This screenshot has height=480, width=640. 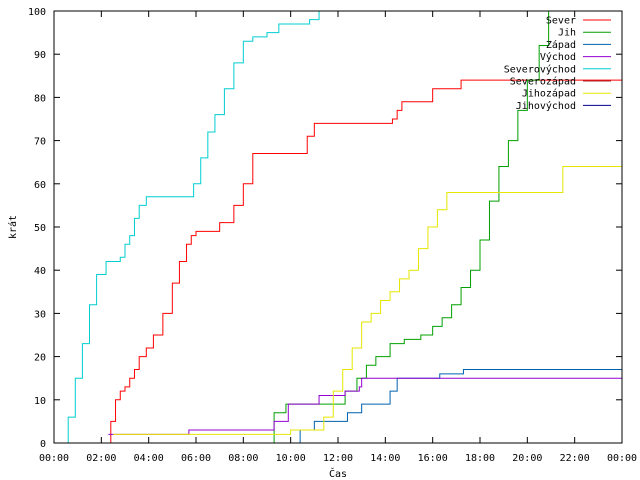 I want to click on x-tick-label: 18:00, so click(x=480, y=458).